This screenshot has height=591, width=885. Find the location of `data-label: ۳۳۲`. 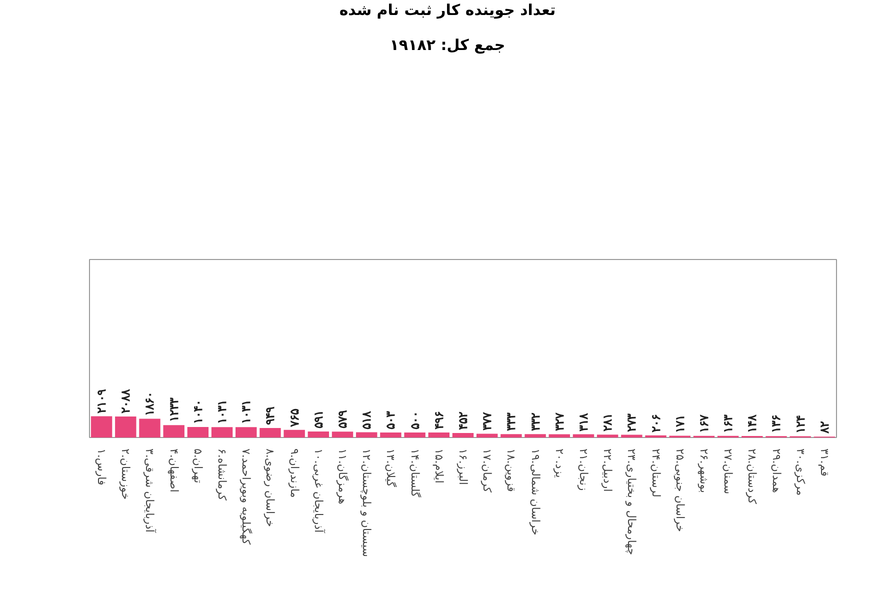

data-label: ۳۳۲ is located at coordinates (535, 422).